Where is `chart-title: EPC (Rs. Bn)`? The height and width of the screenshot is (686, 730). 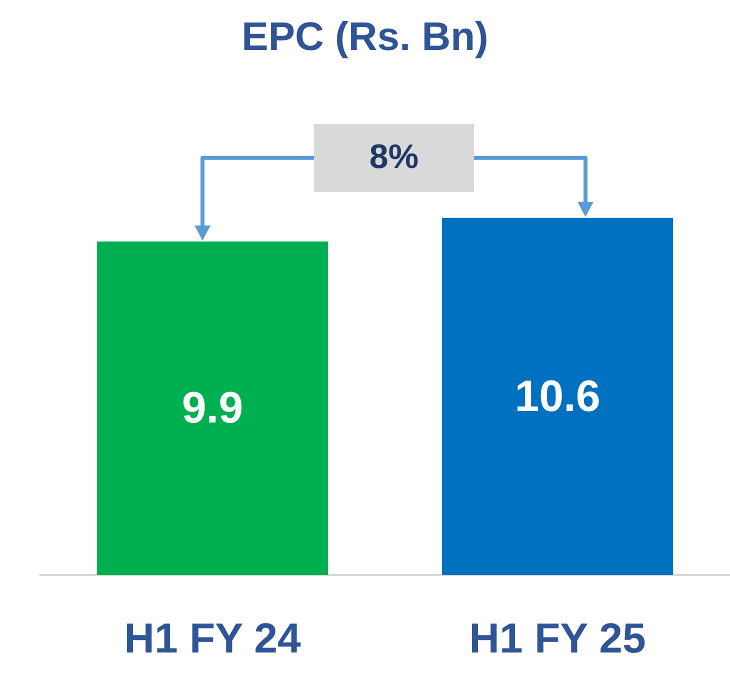
chart-title: EPC (Rs. Bn) is located at coordinates (365, 37).